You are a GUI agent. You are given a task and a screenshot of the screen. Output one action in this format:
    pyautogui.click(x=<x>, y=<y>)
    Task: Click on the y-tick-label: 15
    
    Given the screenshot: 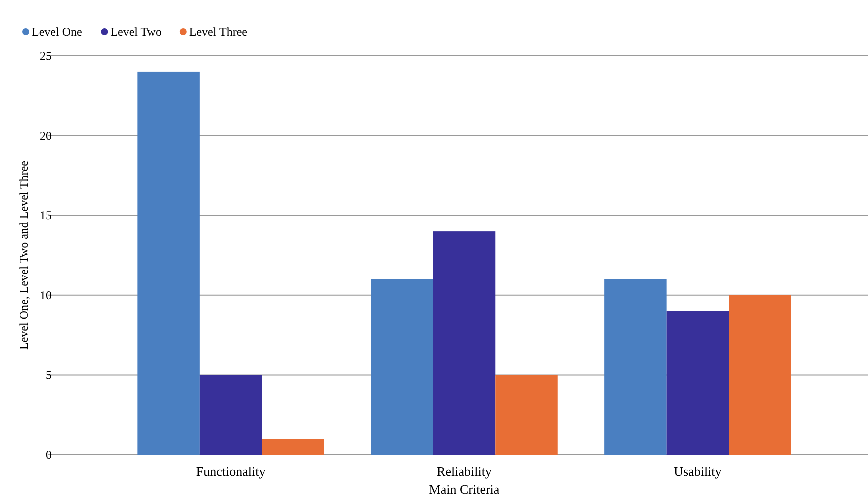 What is the action you would take?
    pyautogui.click(x=46, y=215)
    